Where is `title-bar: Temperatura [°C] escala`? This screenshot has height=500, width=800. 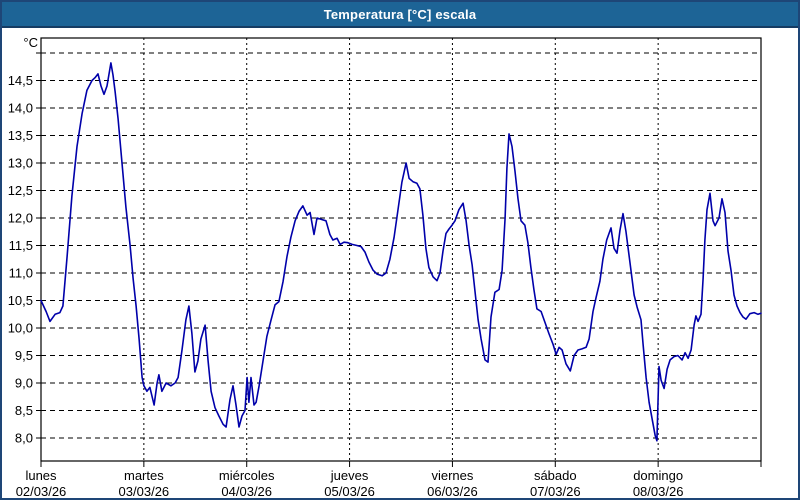 title-bar: Temperatura [°C] escala is located at coordinates (400, 15).